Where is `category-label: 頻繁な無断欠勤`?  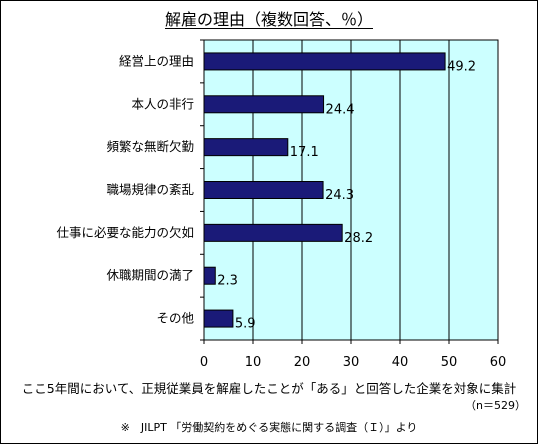
category-label: 頻繁な無断欠勤 is located at coordinates (150, 146).